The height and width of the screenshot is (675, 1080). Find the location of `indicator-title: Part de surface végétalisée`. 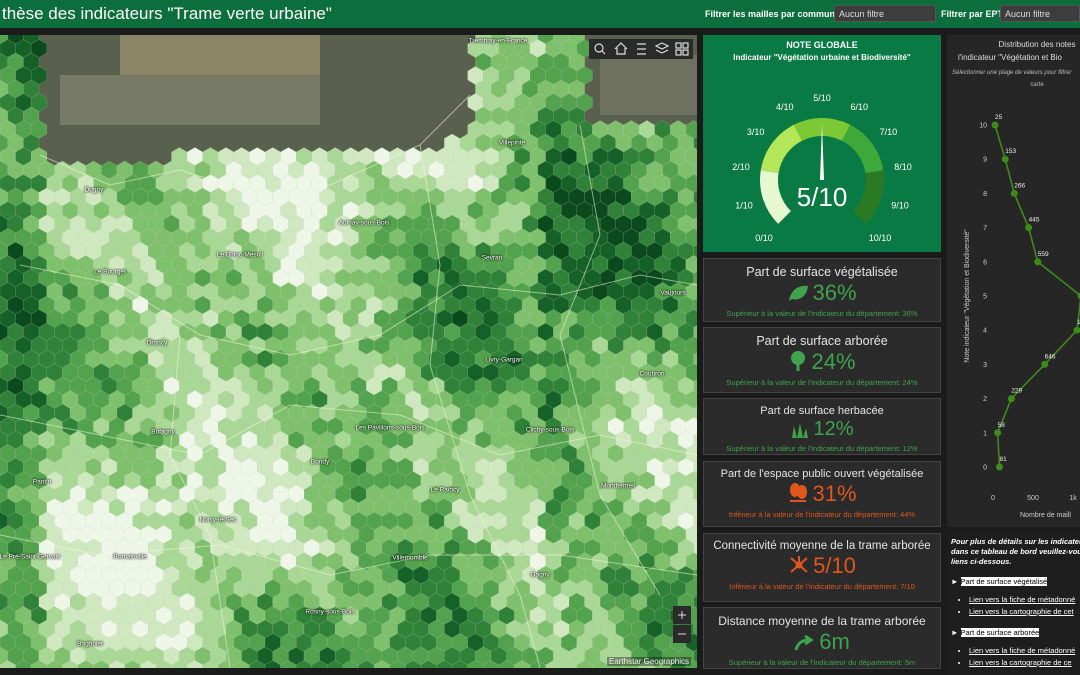

indicator-title: Part de surface végétalisée is located at coordinates (822, 272).